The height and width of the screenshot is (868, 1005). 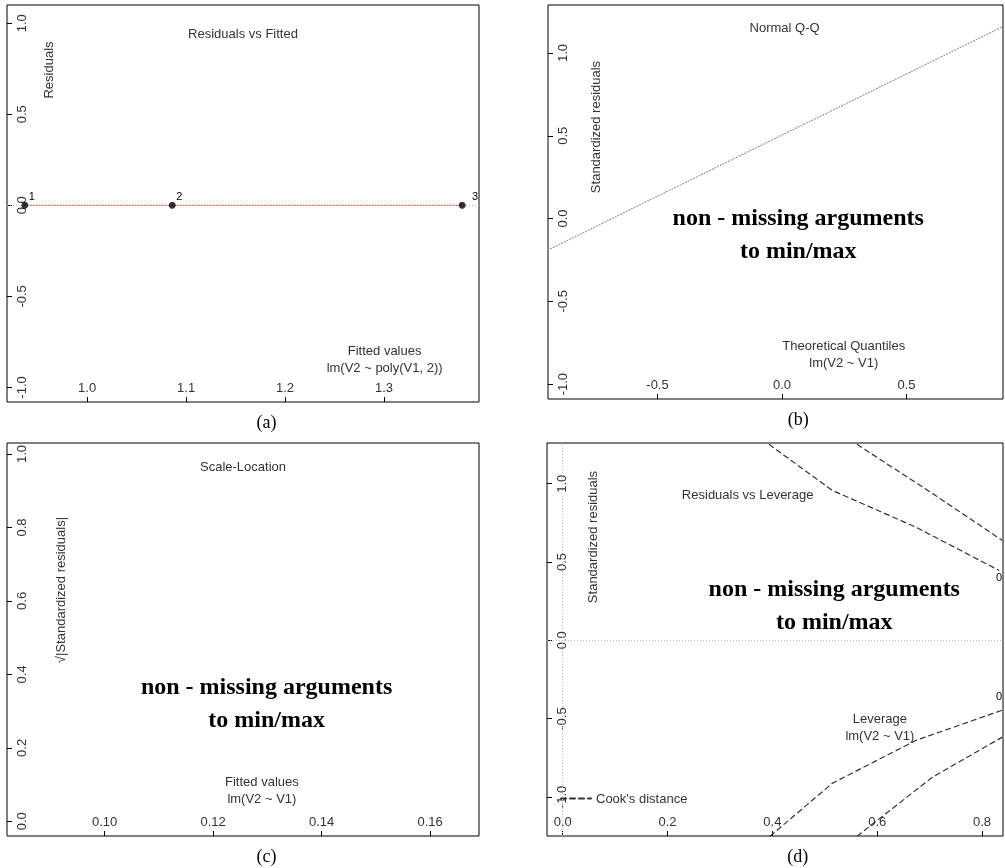 What do you see at coordinates (179, 196) in the screenshot?
I see `annotation: 2` at bounding box center [179, 196].